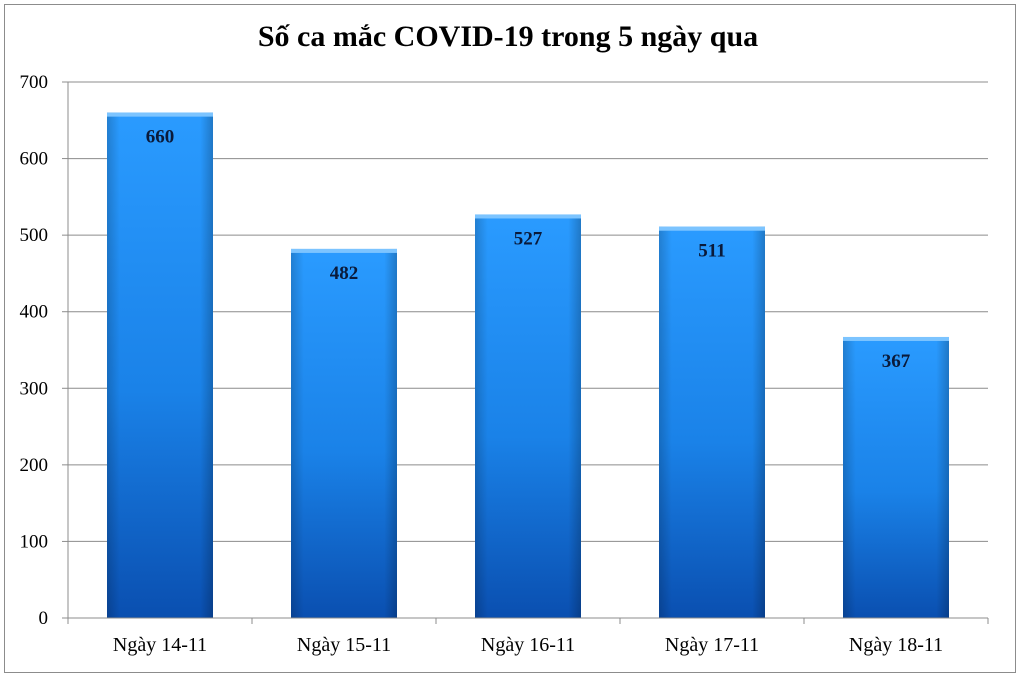 The image size is (1024, 683). Describe the element at coordinates (344, 273) in the screenshot. I see `data-label: 482` at that location.